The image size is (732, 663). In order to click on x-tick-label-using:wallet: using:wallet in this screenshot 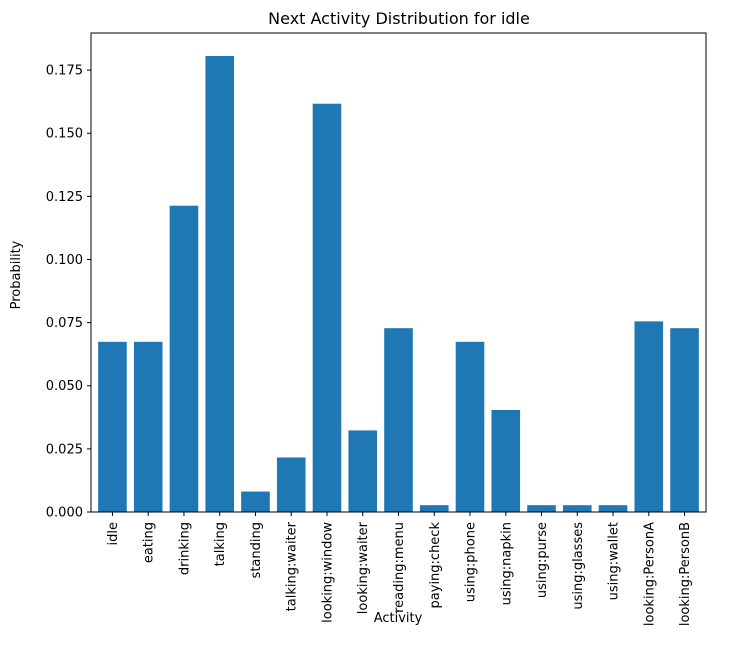, I will do `click(614, 561)`.